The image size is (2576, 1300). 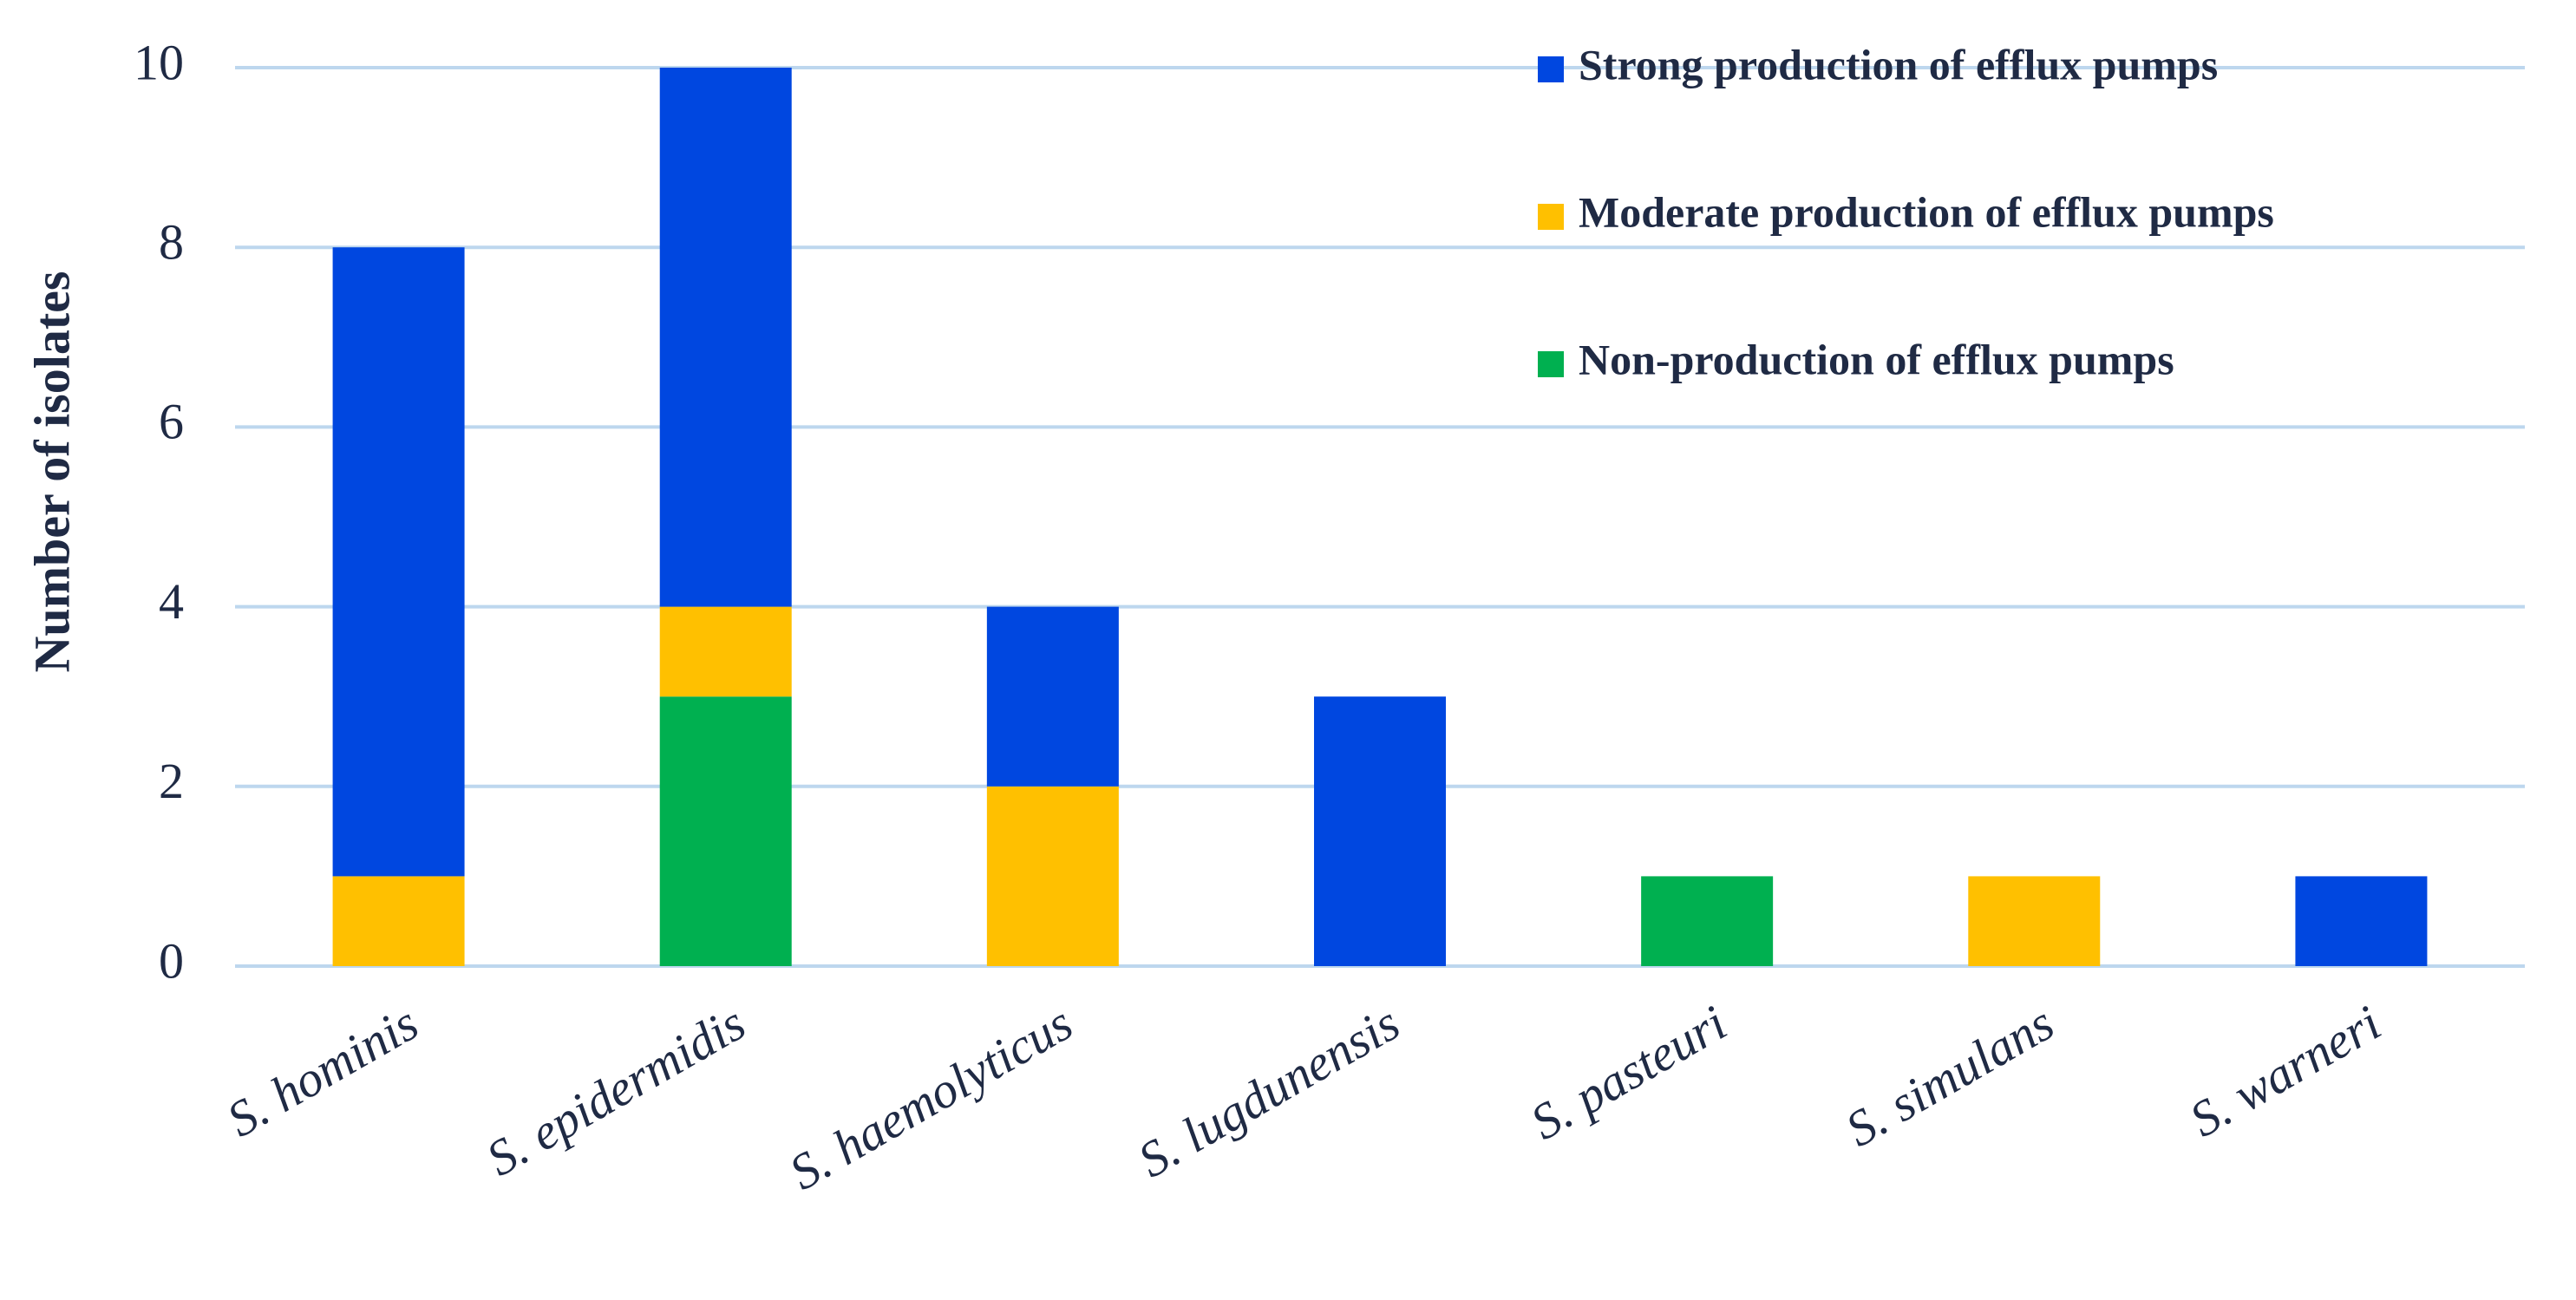 What do you see at coordinates (931, 1097) in the screenshot?
I see `x-tick-label: S. haemolyticus` at bounding box center [931, 1097].